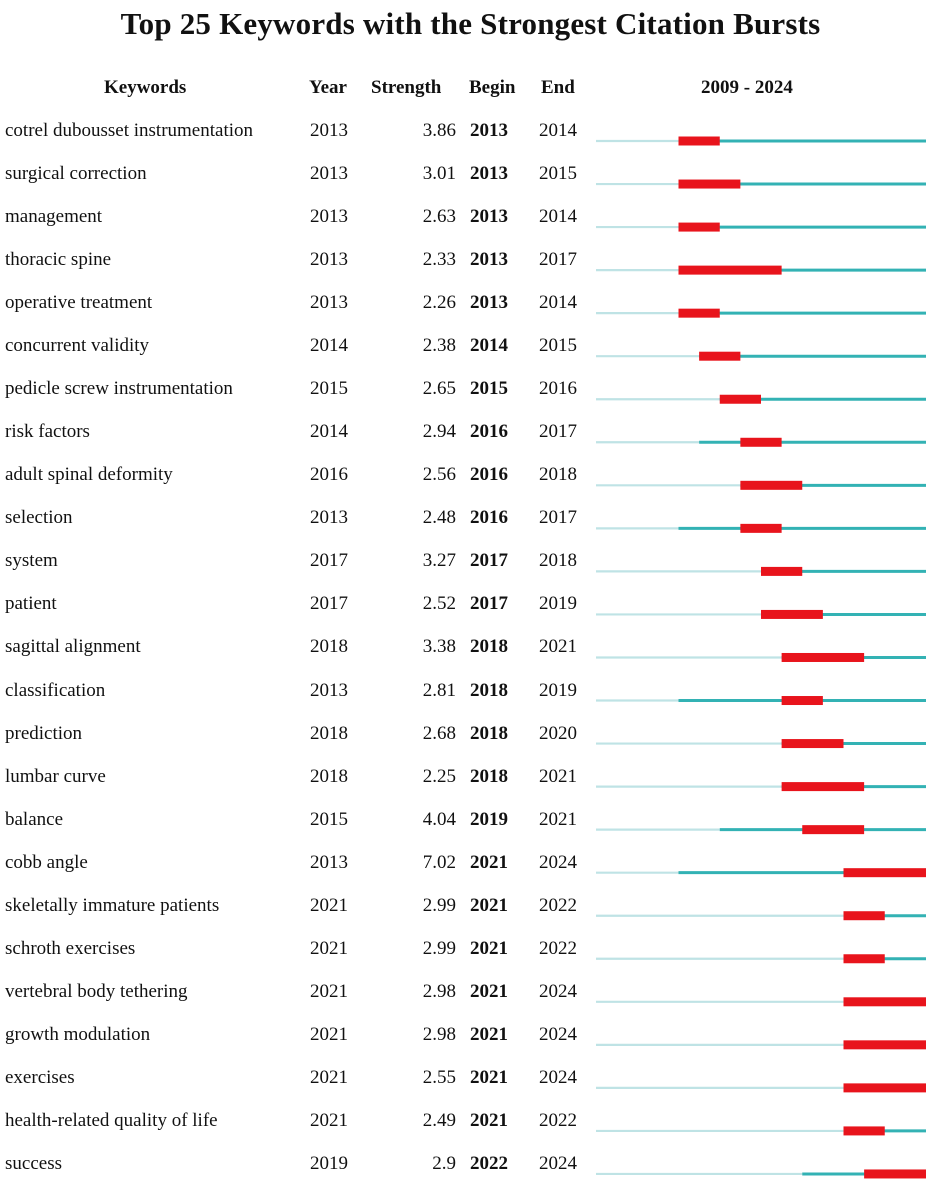 Image resolution: width=941 pixels, height=1197 pixels. I want to click on strength-cell: 3.38, so click(439, 647).